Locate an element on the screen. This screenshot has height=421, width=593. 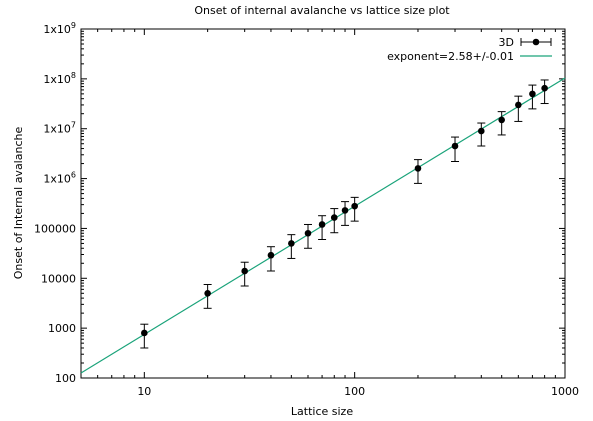
legend-sample-3d is located at coordinates (536, 42).